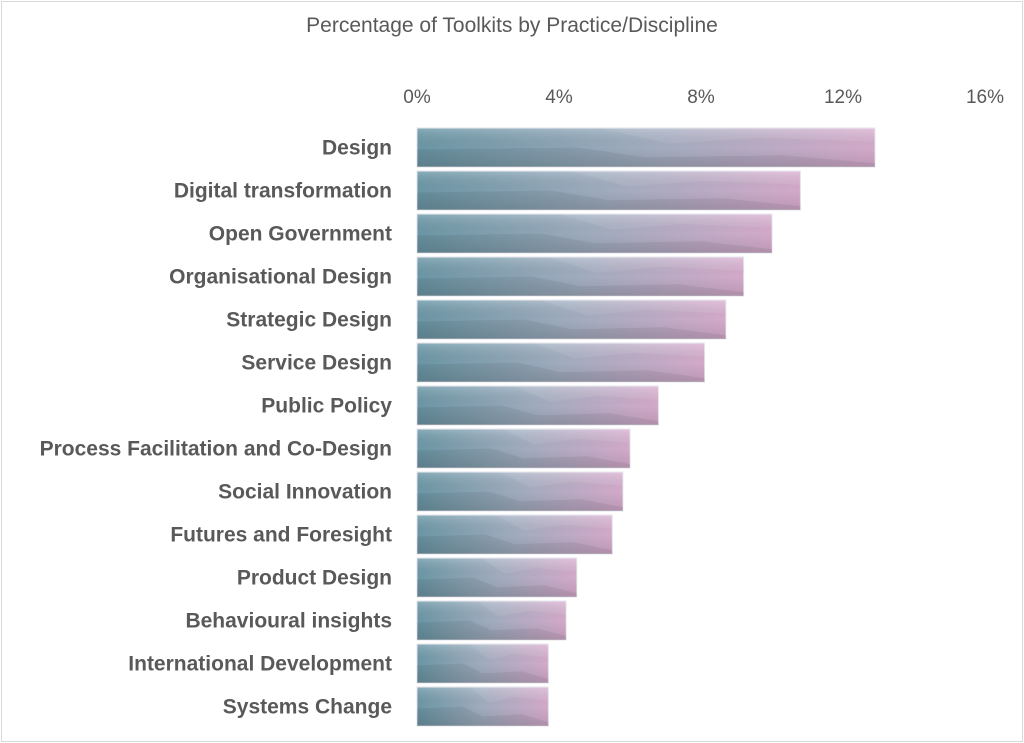  Describe the element at coordinates (300, 234) in the screenshot. I see `category-label: Open Government` at that location.